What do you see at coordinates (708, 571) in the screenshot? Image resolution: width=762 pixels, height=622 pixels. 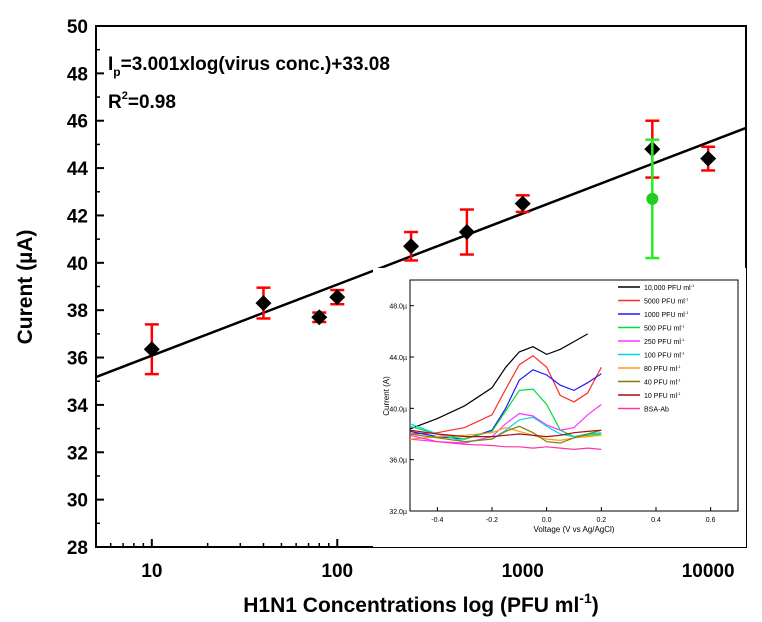 I see `x-tick-label: 10000` at bounding box center [708, 571].